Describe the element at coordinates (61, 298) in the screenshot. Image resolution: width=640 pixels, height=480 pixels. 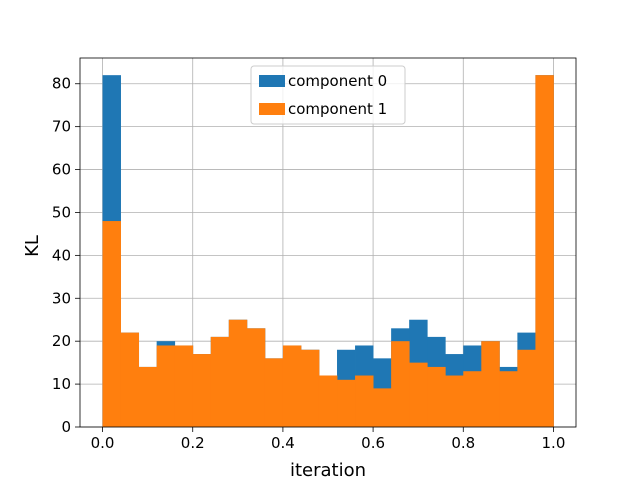
I see `y-tick-label: 30` at that location.